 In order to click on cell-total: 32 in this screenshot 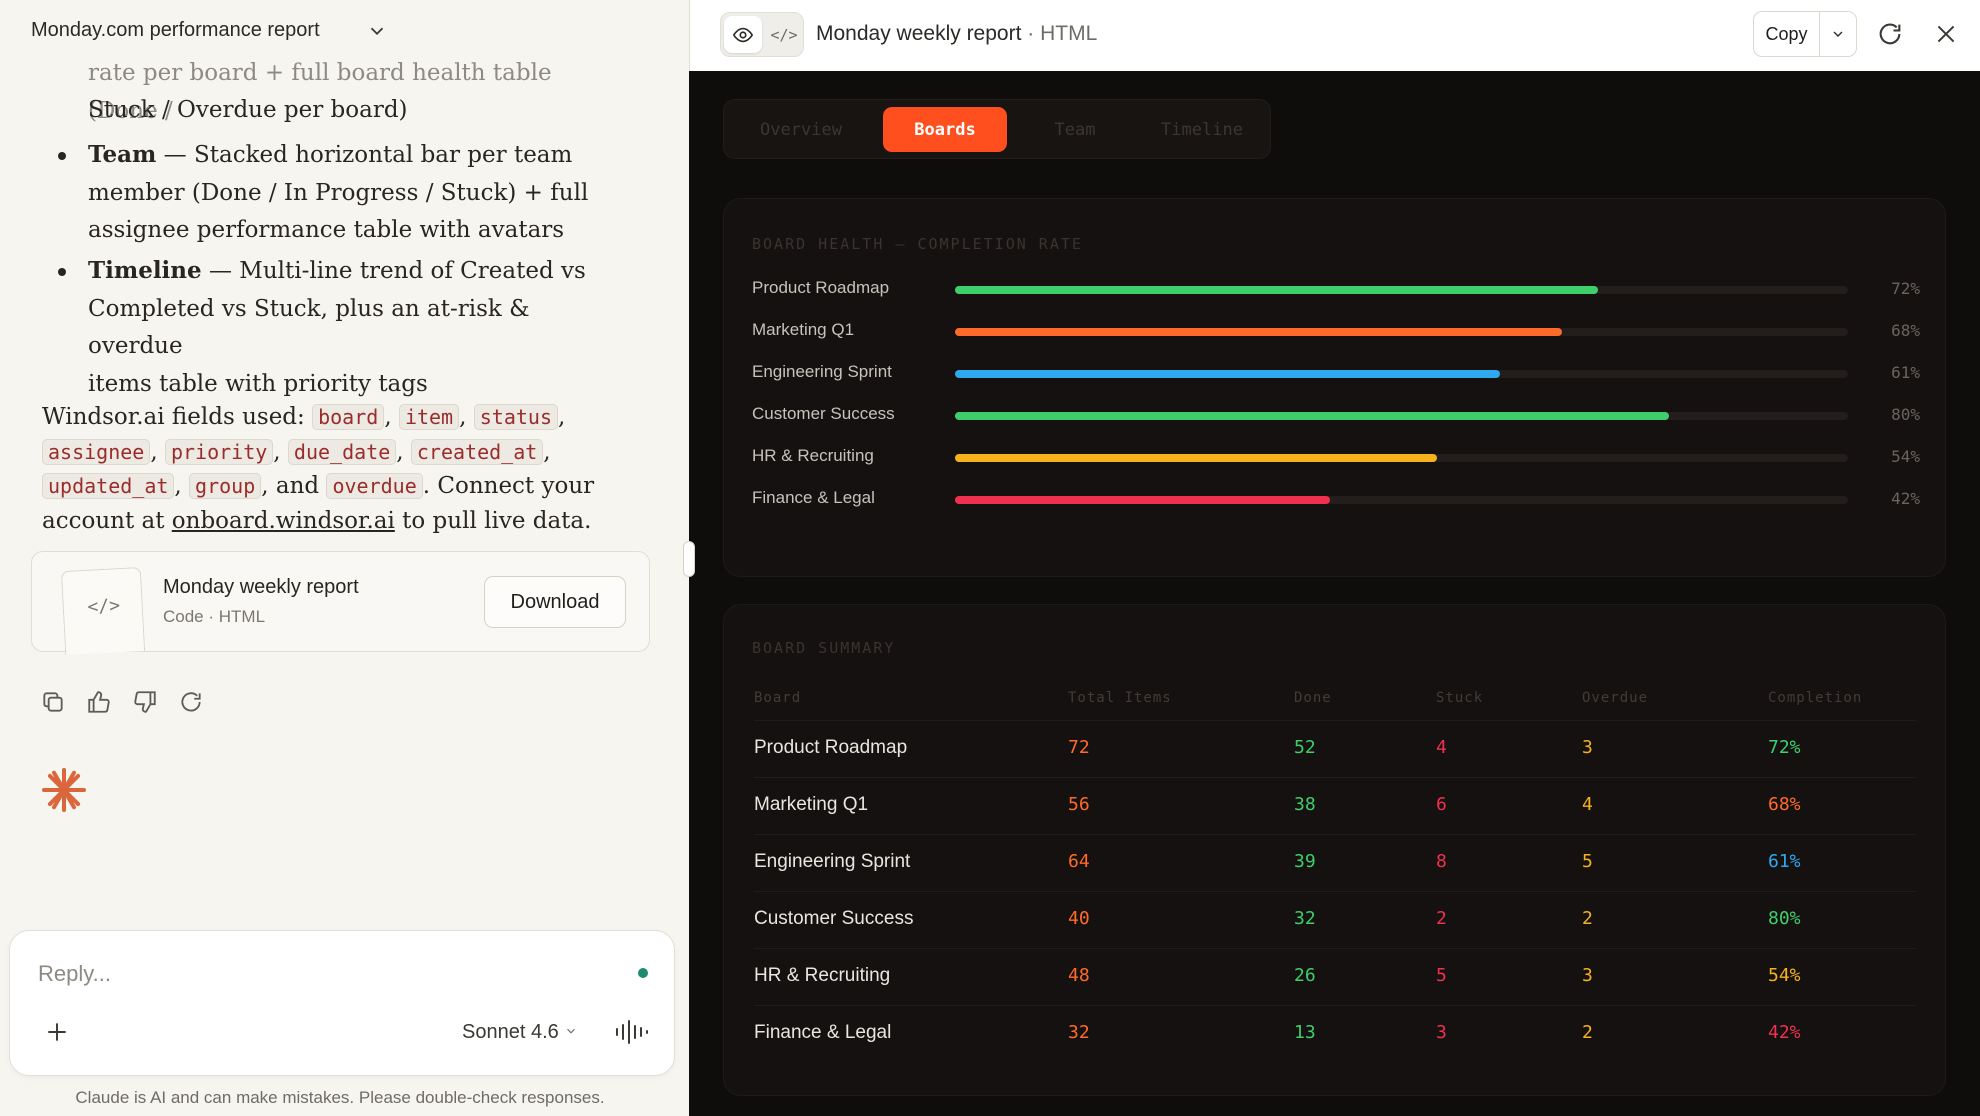, I will do `click(1079, 1032)`.